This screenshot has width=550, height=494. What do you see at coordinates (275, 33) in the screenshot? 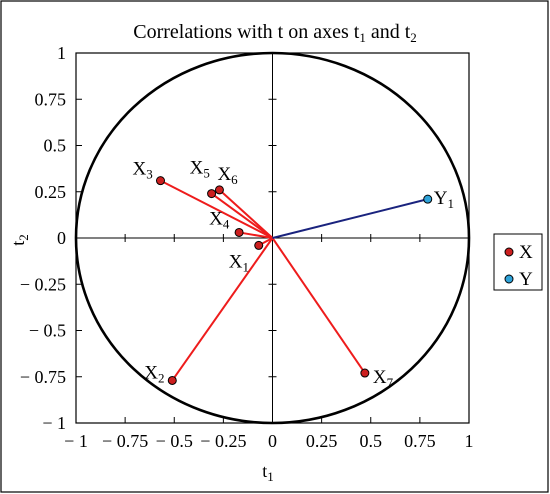
I see `chart-title: Correlations with t on axes t1 and t2` at bounding box center [275, 33].